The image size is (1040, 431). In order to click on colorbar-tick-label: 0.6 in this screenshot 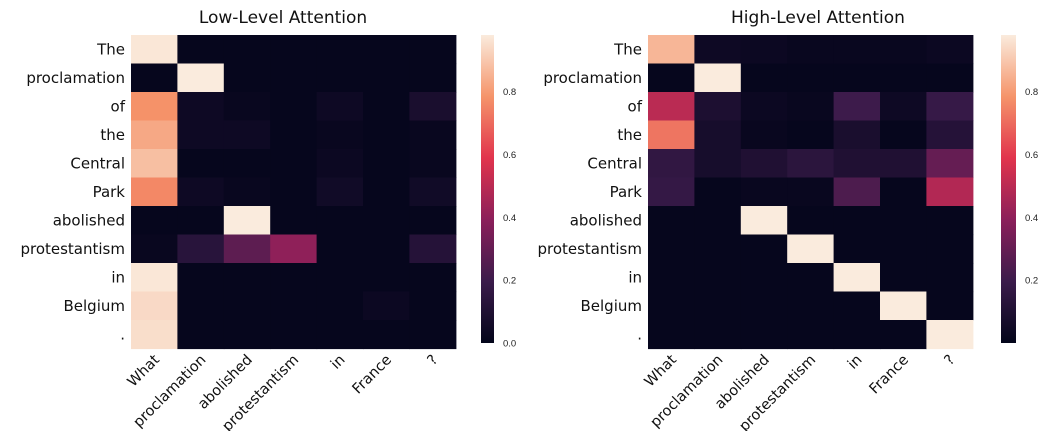, I will do `click(1031, 155)`.